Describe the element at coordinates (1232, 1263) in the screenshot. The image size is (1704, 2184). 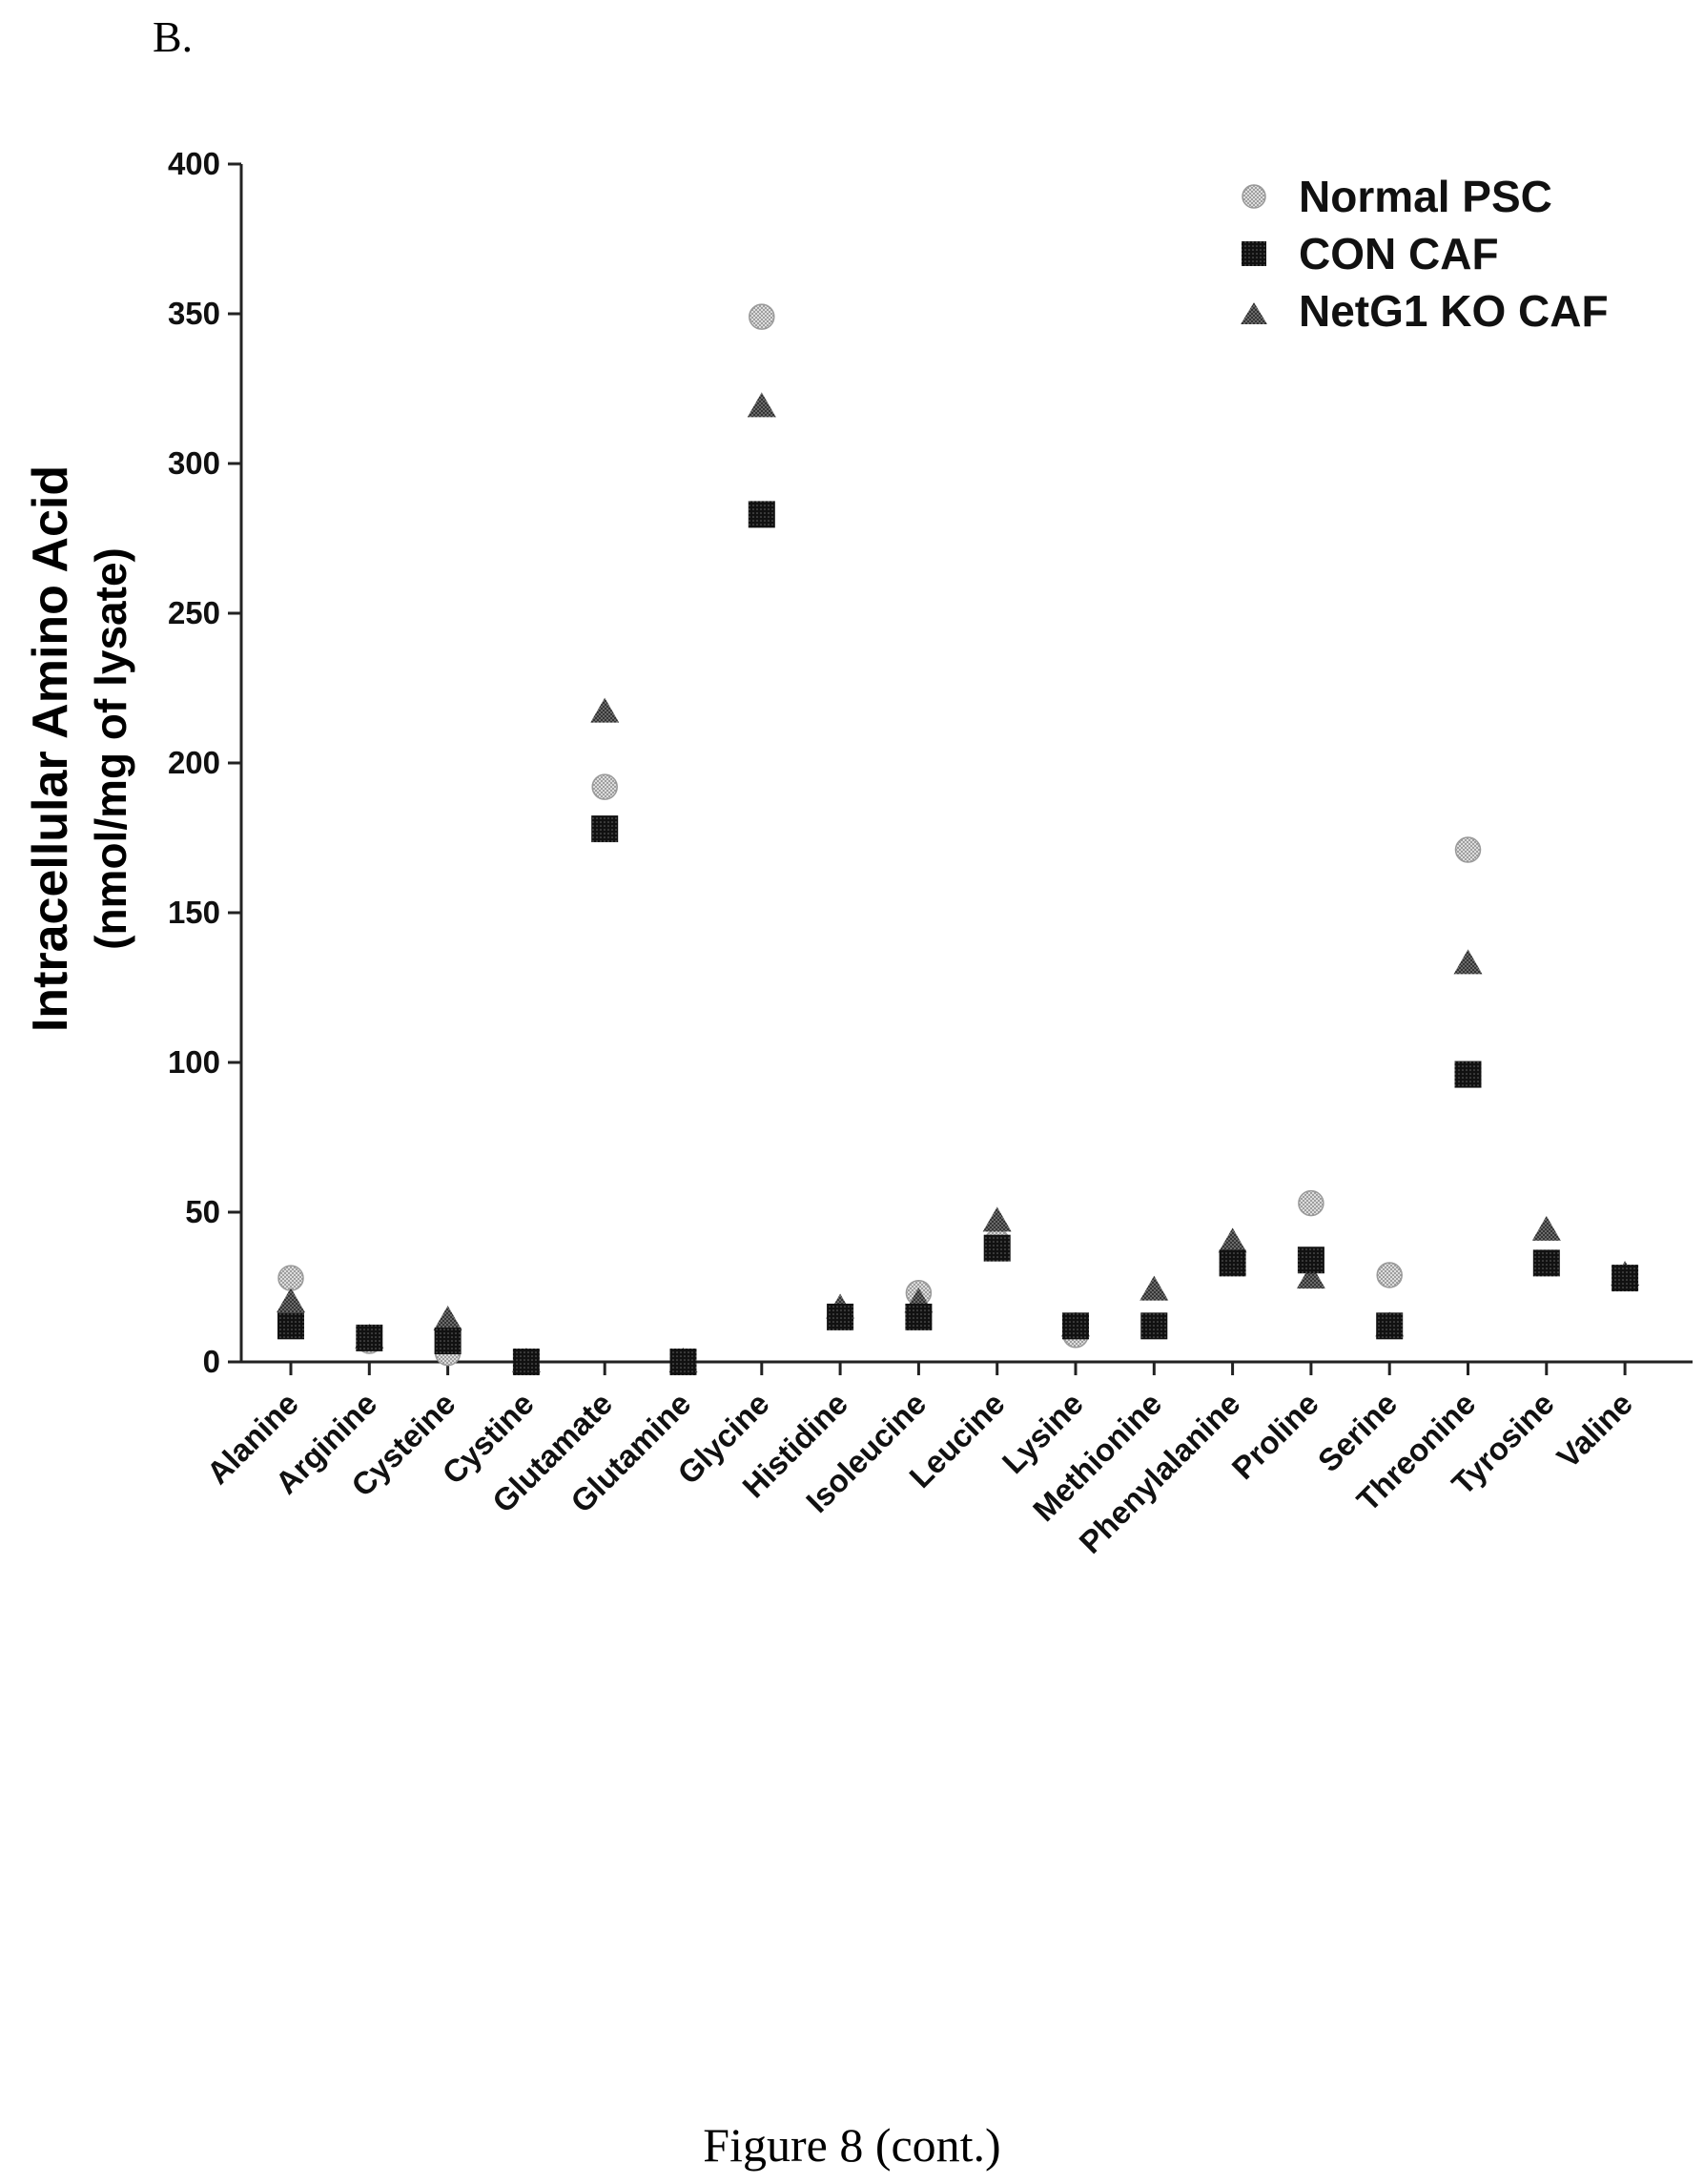
I see `point-con-caf-phenylalanine` at that location.